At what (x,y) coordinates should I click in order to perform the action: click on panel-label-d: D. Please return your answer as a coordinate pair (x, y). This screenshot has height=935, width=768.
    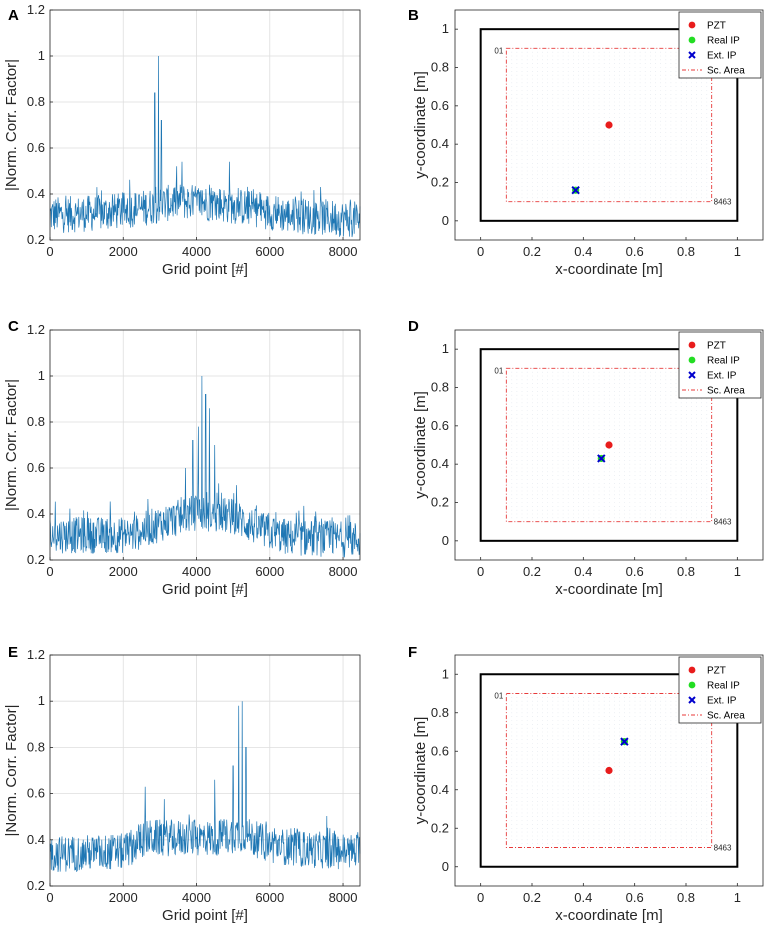
    Looking at the image, I should click on (413, 326).